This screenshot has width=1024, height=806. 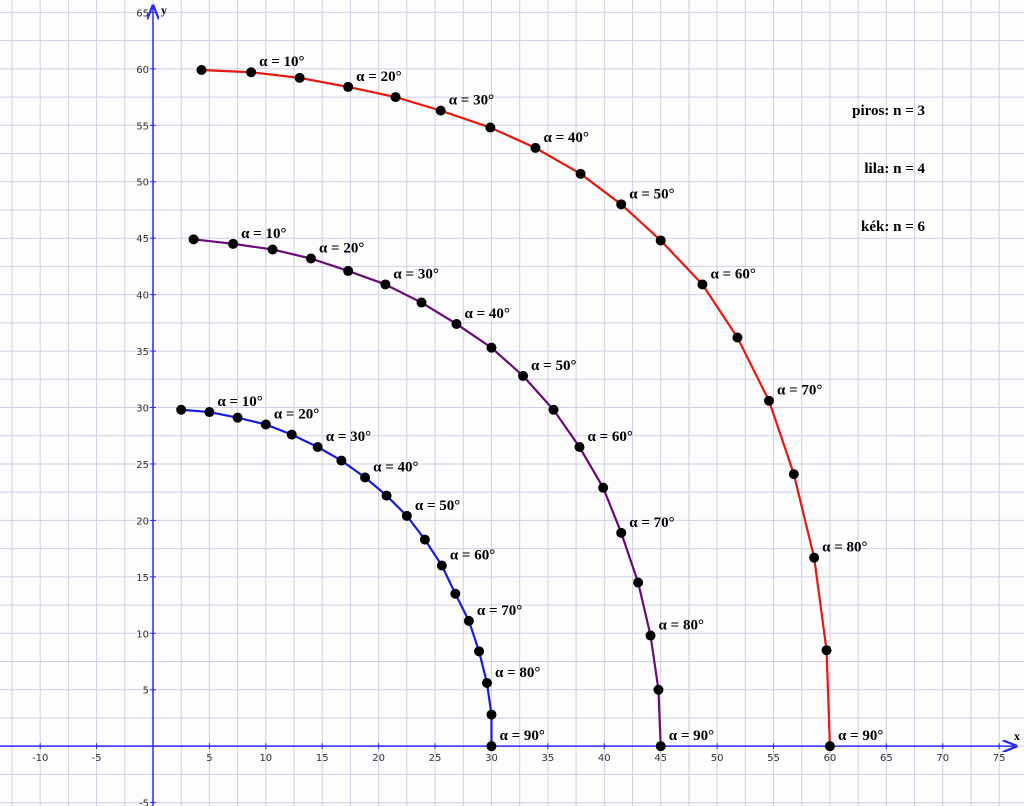 What do you see at coordinates (40, 758) in the screenshot?
I see `x-tick-label: -10` at bounding box center [40, 758].